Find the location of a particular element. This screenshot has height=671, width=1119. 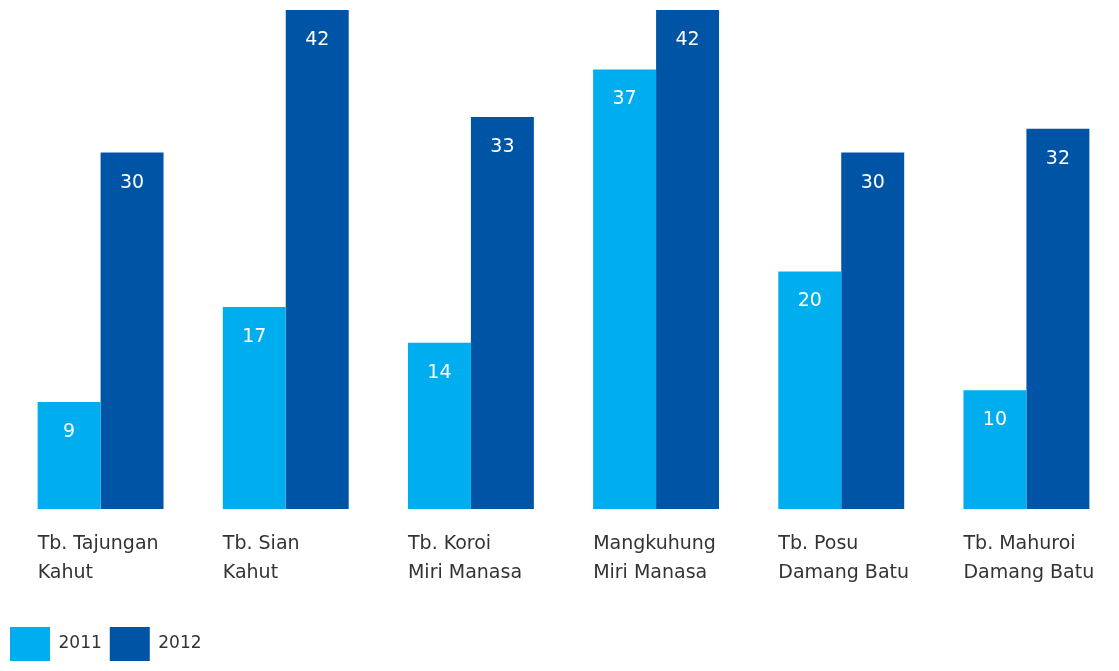

x-tick-label: Tb. Koroi Miri Manasa is located at coordinates (464, 557).